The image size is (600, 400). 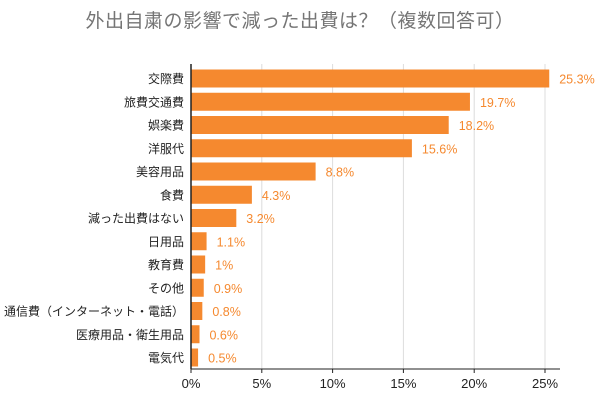 What do you see at coordinates (166, 148) in the screenshot?
I see `category-label: 洋服代` at bounding box center [166, 148].